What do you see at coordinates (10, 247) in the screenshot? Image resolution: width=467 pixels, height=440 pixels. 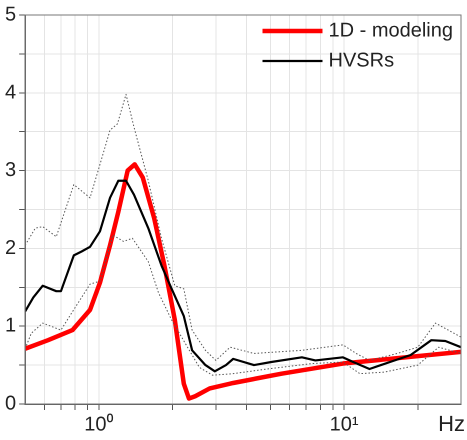 I see `y-tick-label: 2` at bounding box center [10, 247].